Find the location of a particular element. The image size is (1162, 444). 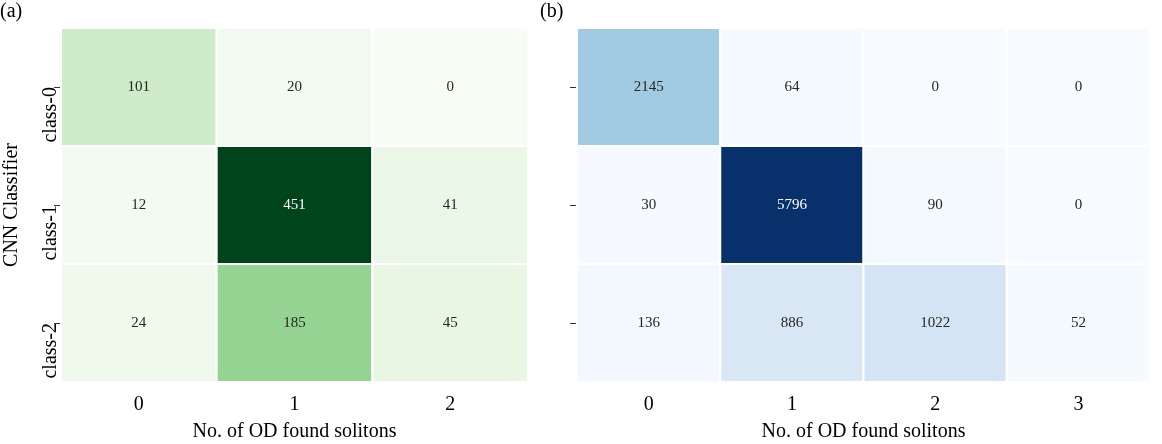

data-label: 451 is located at coordinates (294, 203).